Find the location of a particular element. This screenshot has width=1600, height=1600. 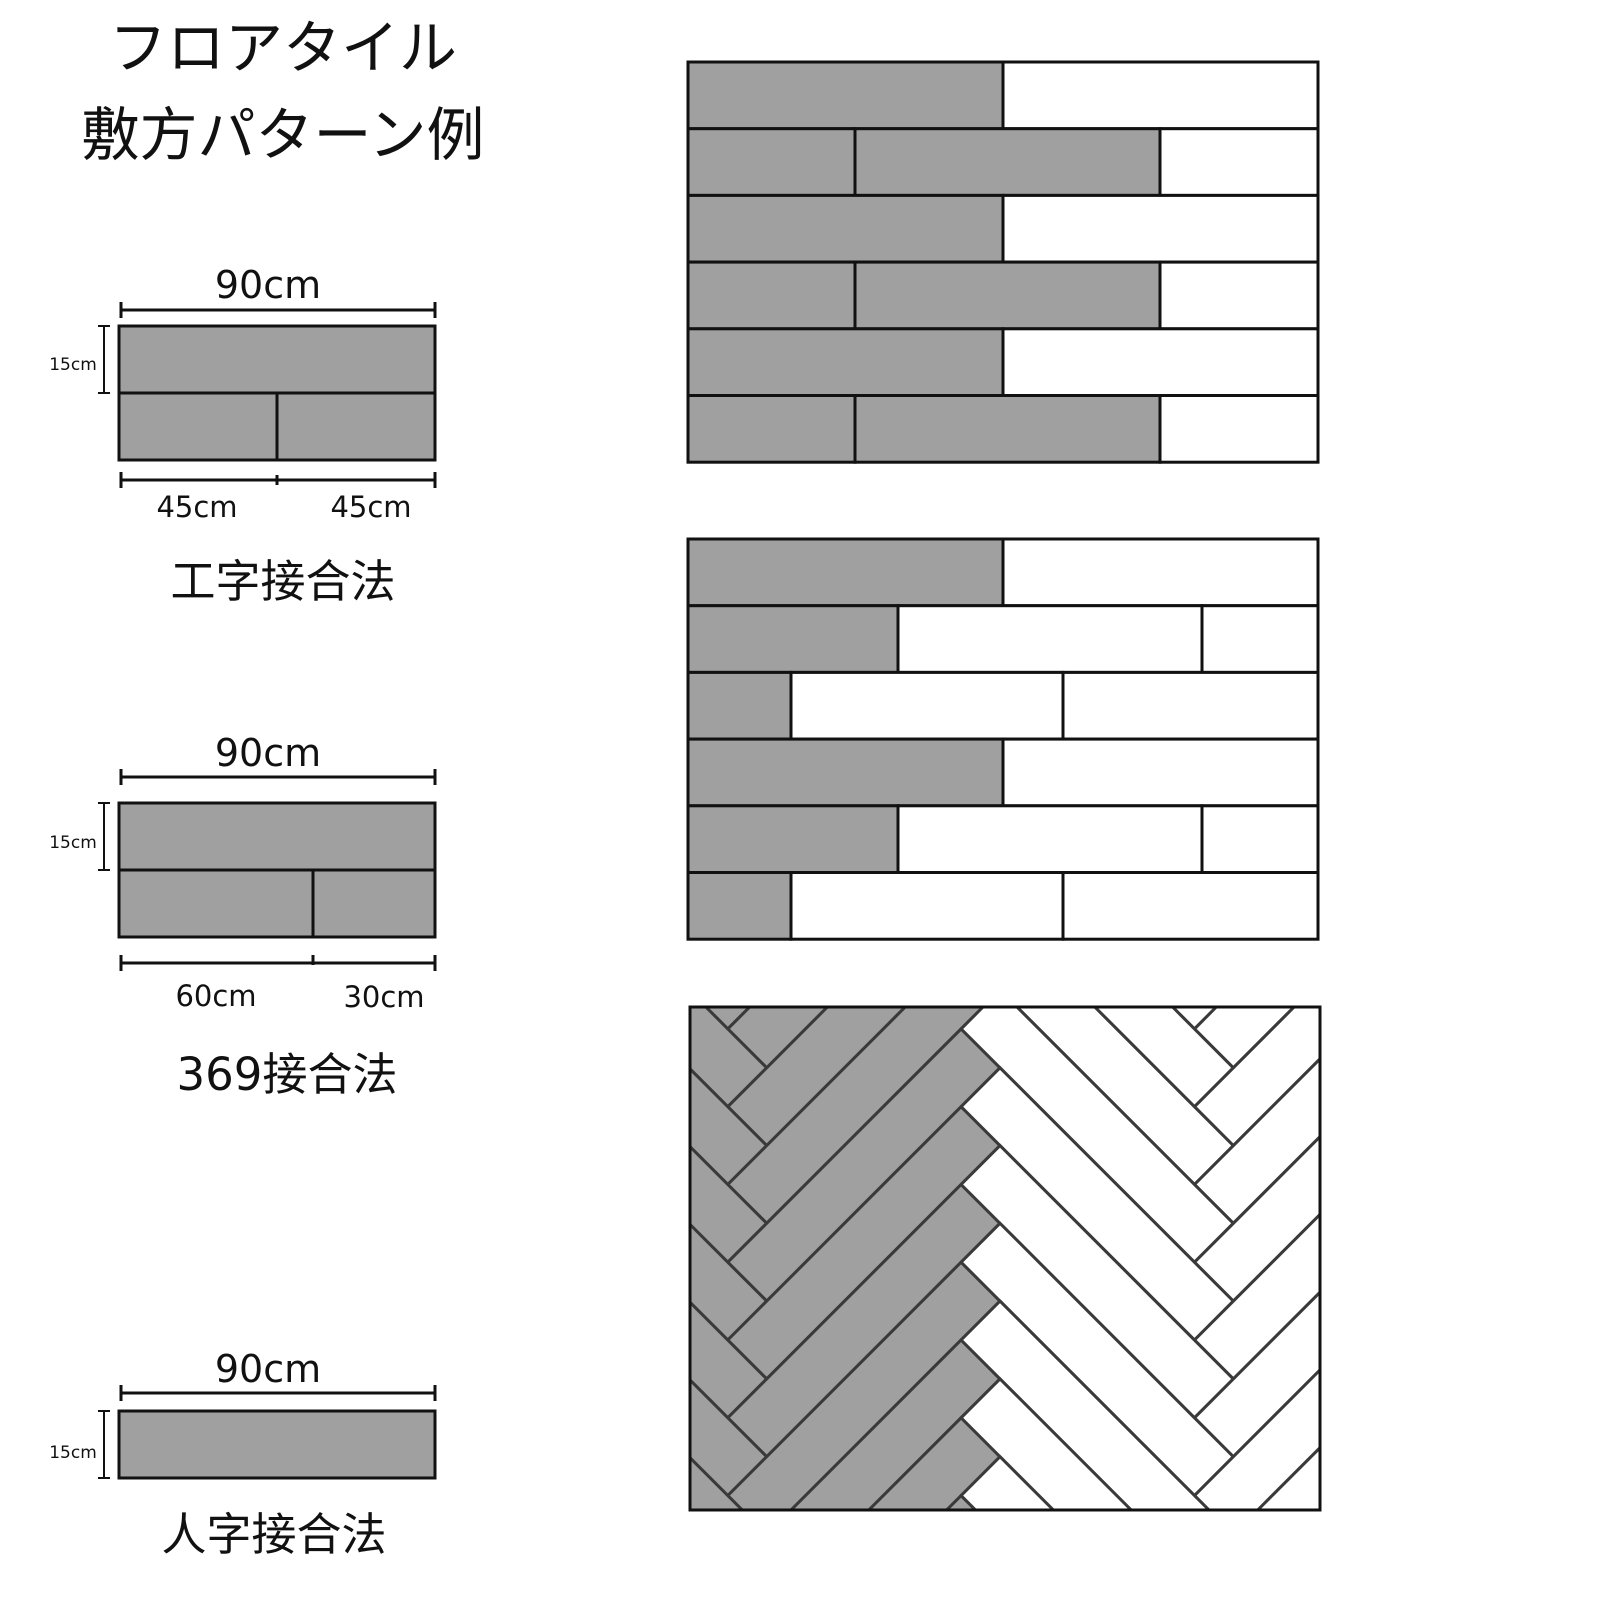

pattern-name: 人字接合法 is located at coordinates (273, 1534).